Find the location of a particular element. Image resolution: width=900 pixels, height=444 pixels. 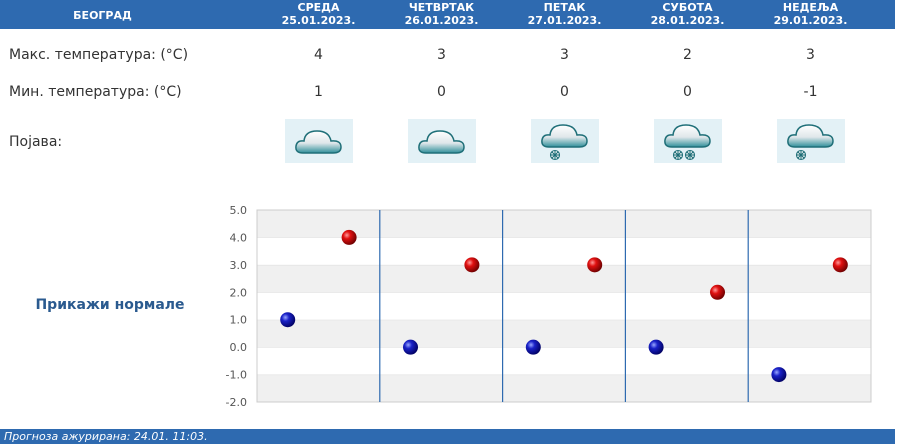

day-name: ЧЕТВРТАК is located at coordinates (441, 7).